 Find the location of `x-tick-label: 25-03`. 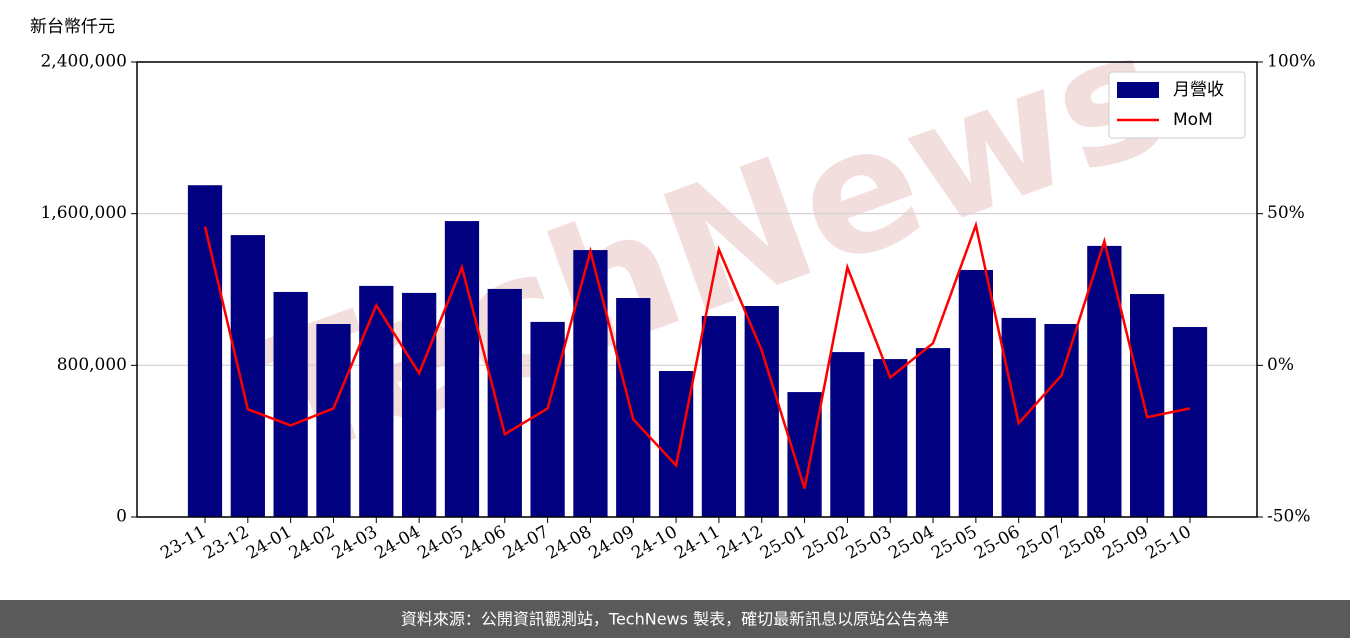

x-tick-label: 25-03 is located at coordinates (869, 543).